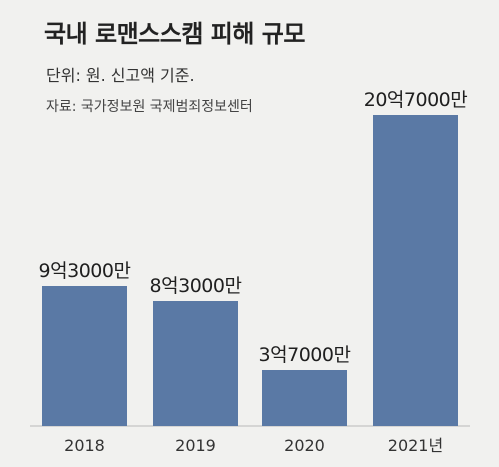  Describe the element at coordinates (149, 107) in the screenshot. I see `chart-source: 자료: 국가정보원 국제범죄정보센터` at that location.